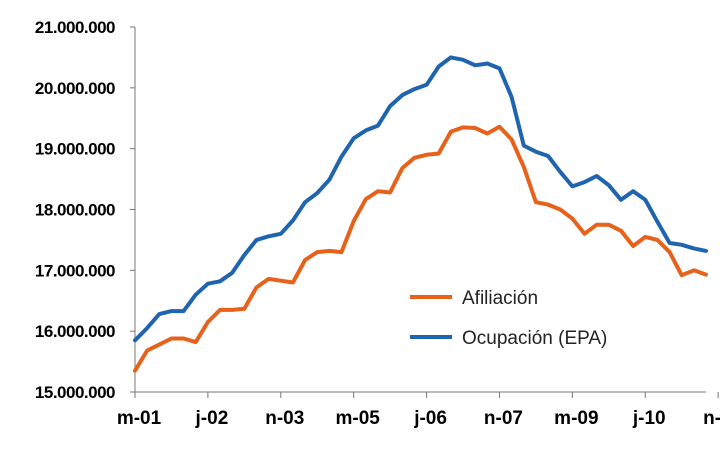 This screenshot has height=462, width=720. I want to click on y-tick-label: 21.000.000, so click(75, 27).